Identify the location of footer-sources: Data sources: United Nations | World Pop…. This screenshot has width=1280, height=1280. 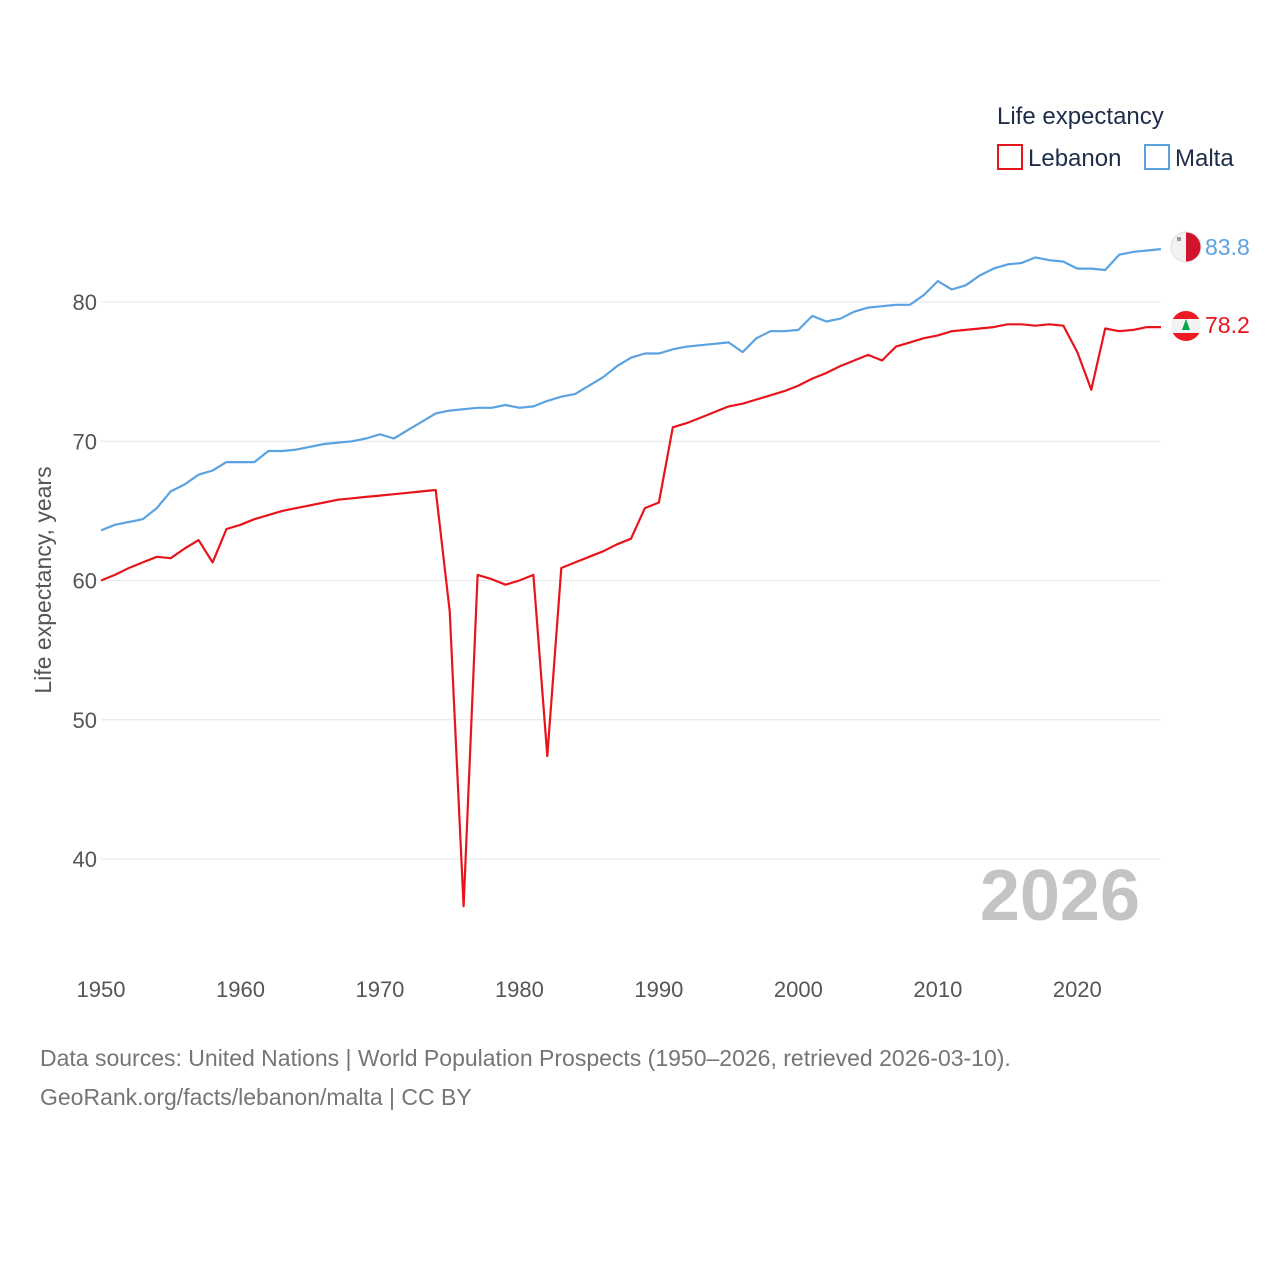
(525, 1058).